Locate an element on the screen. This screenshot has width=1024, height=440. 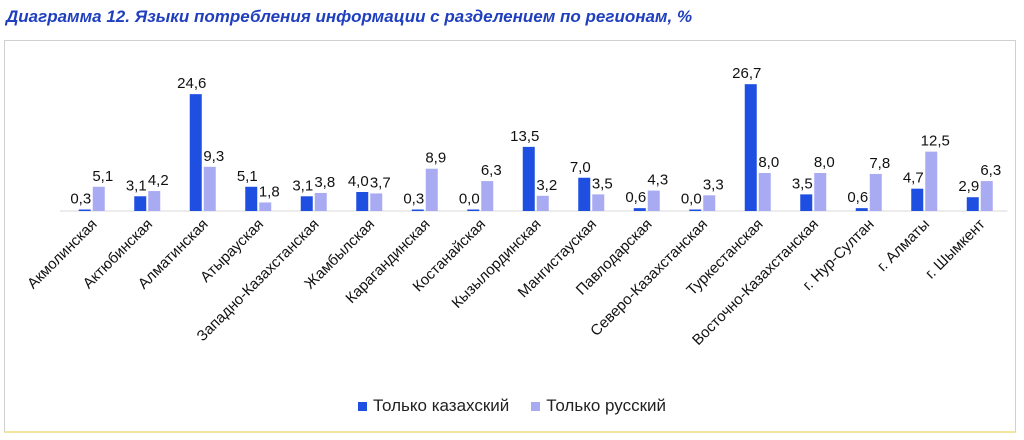
data-label-russian: 3,2 is located at coordinates (546, 185).